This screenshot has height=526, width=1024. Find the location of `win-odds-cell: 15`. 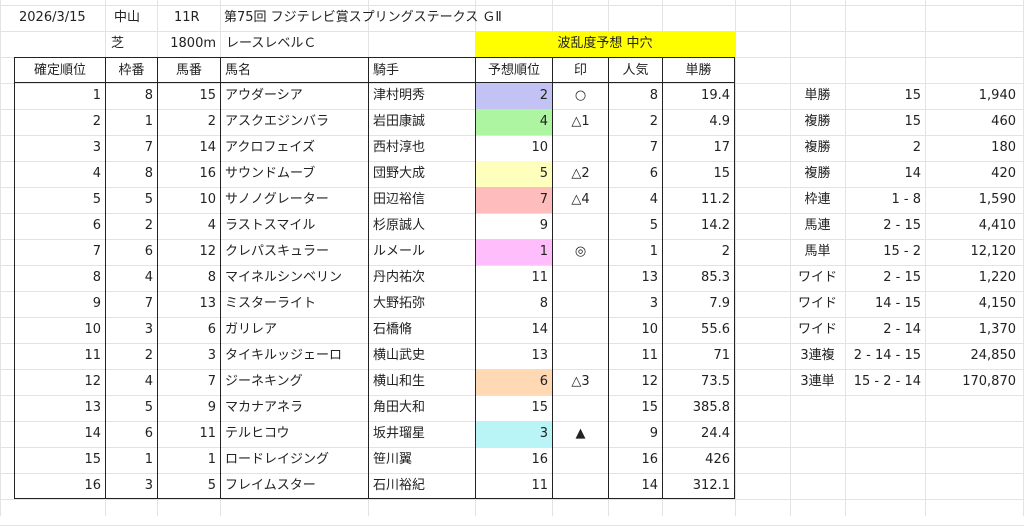

win-odds-cell: 15 is located at coordinates (698, 174).